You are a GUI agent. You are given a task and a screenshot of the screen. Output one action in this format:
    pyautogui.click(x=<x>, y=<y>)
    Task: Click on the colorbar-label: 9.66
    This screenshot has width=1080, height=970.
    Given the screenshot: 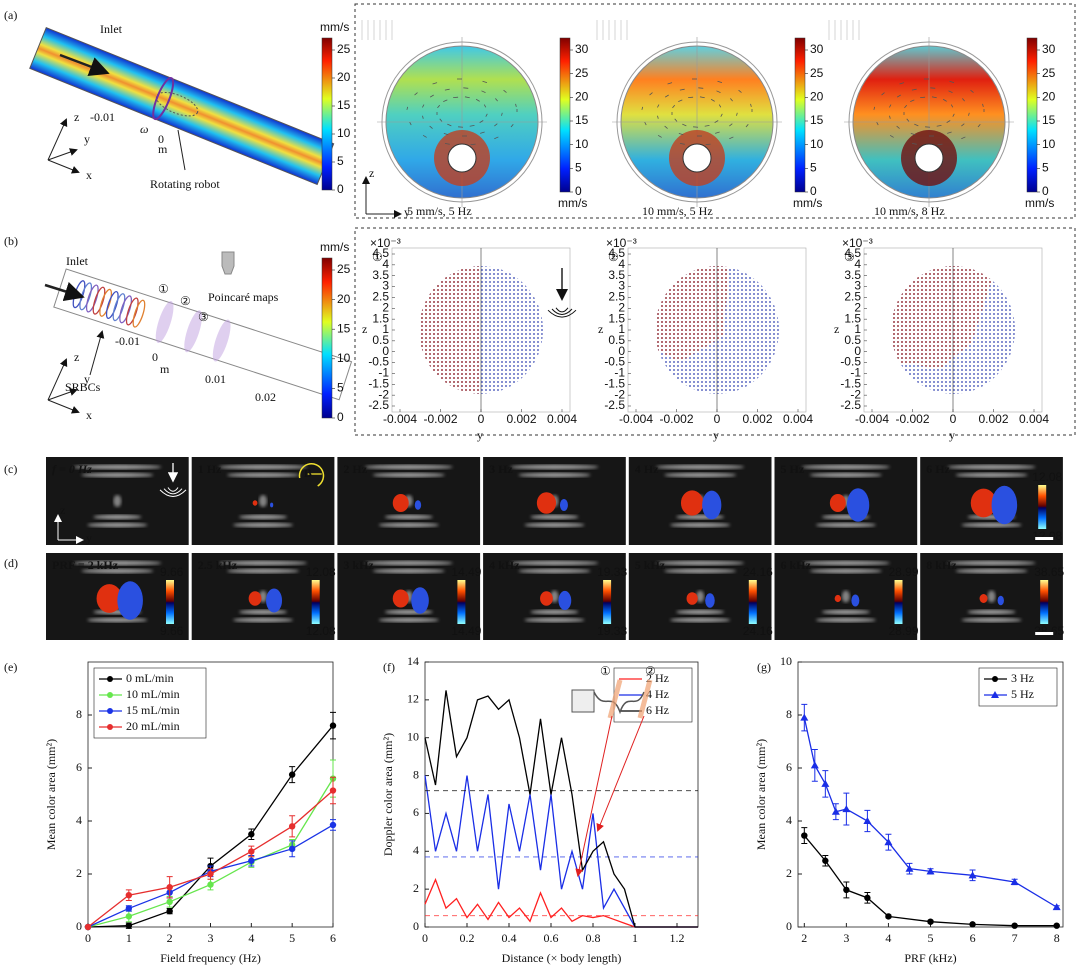 What is the action you would take?
    pyautogui.click(x=172, y=572)
    